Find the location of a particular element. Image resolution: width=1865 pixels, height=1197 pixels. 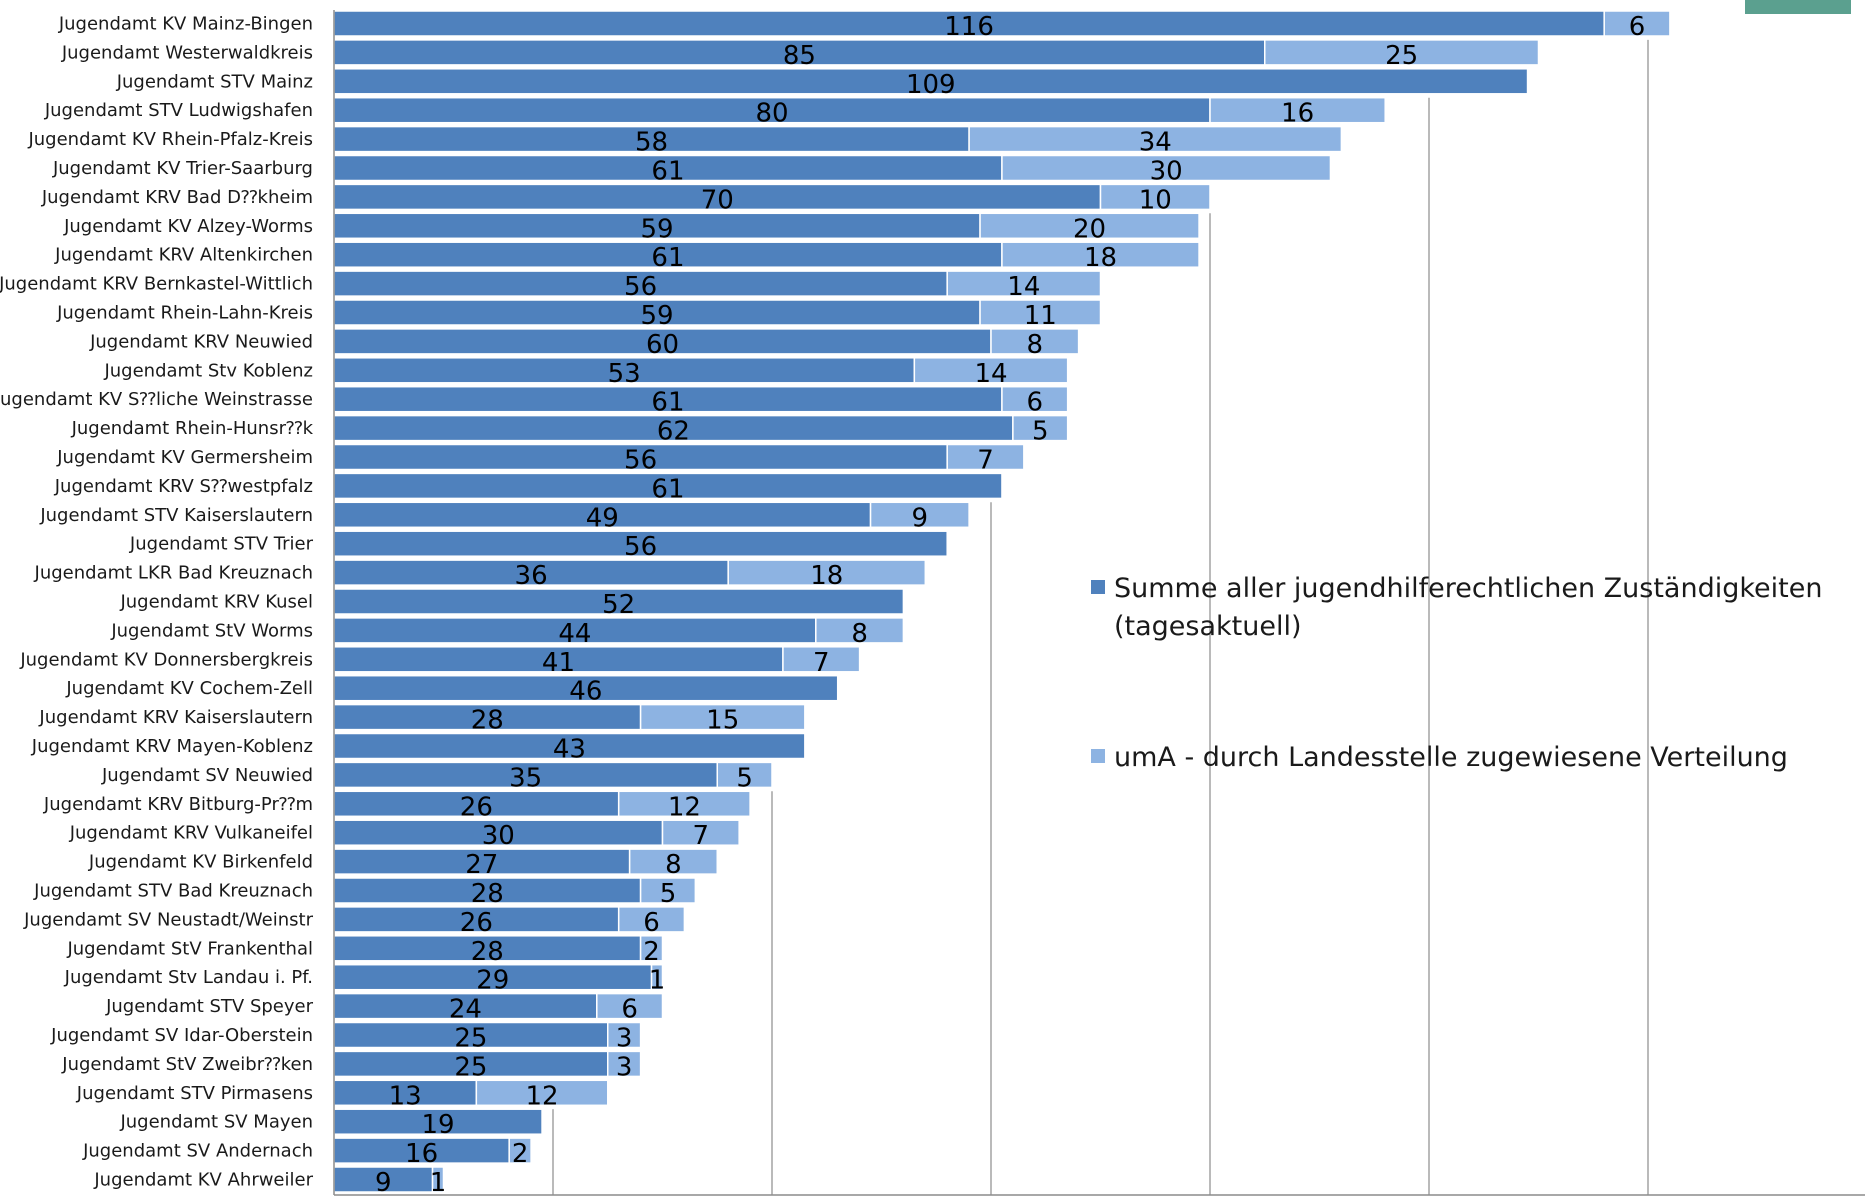

category-label: Jugendamt KRV Kaiserslautern is located at coordinates (175, 717).